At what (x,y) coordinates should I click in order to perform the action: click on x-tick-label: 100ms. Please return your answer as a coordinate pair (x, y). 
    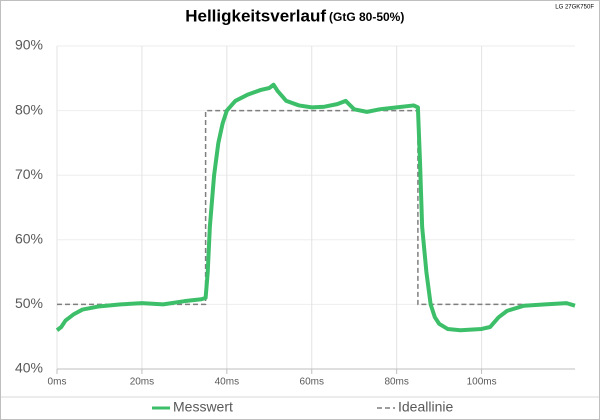
    Looking at the image, I should click on (482, 382).